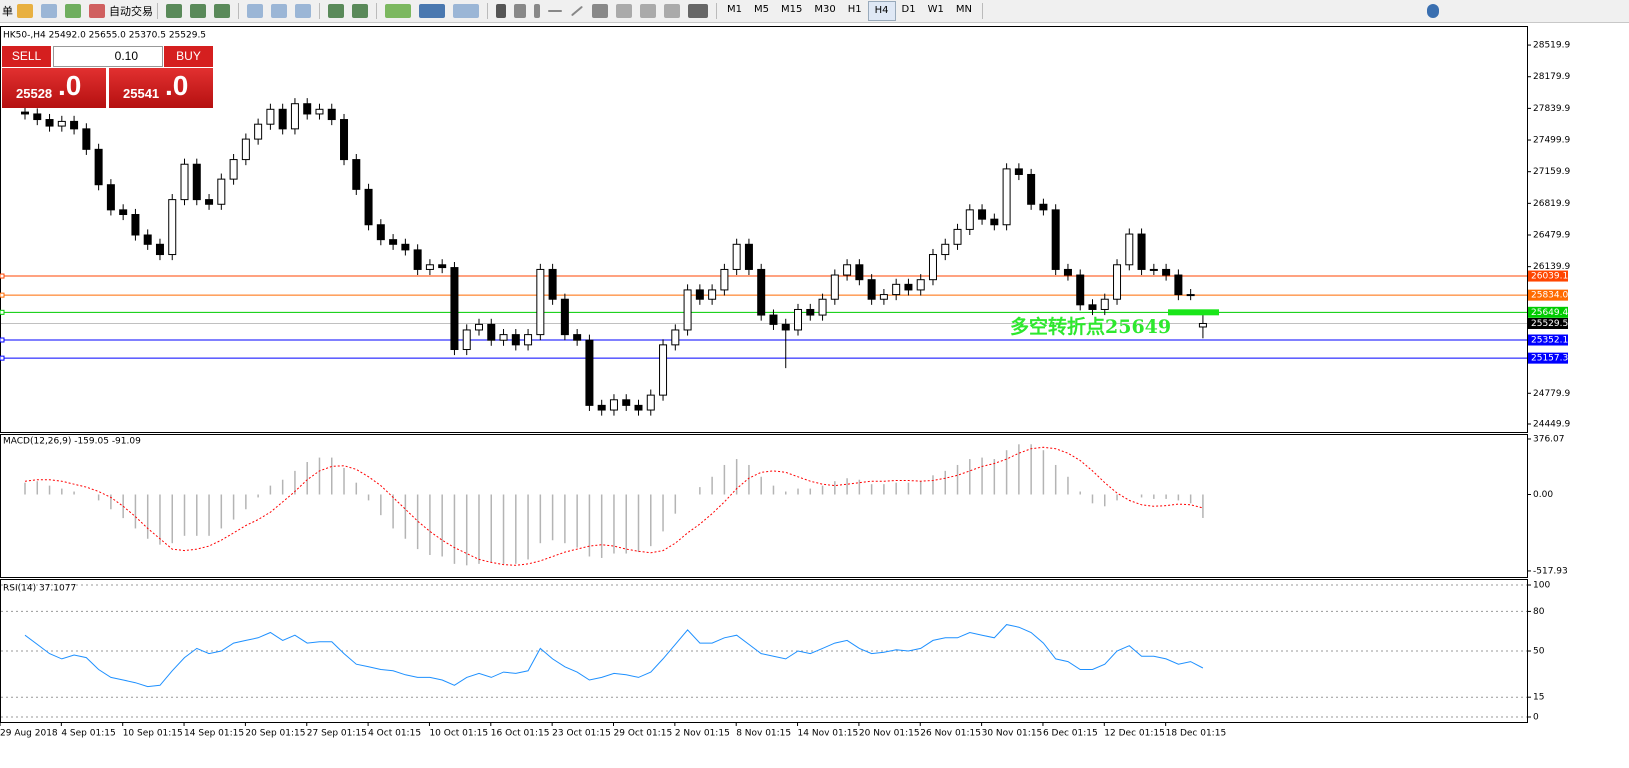 The image size is (1629, 768). What do you see at coordinates (792, 9) in the screenshot?
I see `timeframe-button: M15` at bounding box center [792, 9].